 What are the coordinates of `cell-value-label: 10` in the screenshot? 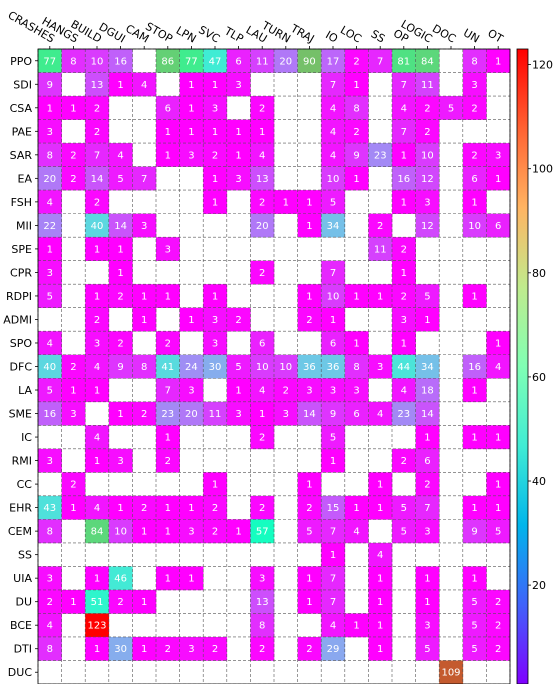 It's located at (333, 296).